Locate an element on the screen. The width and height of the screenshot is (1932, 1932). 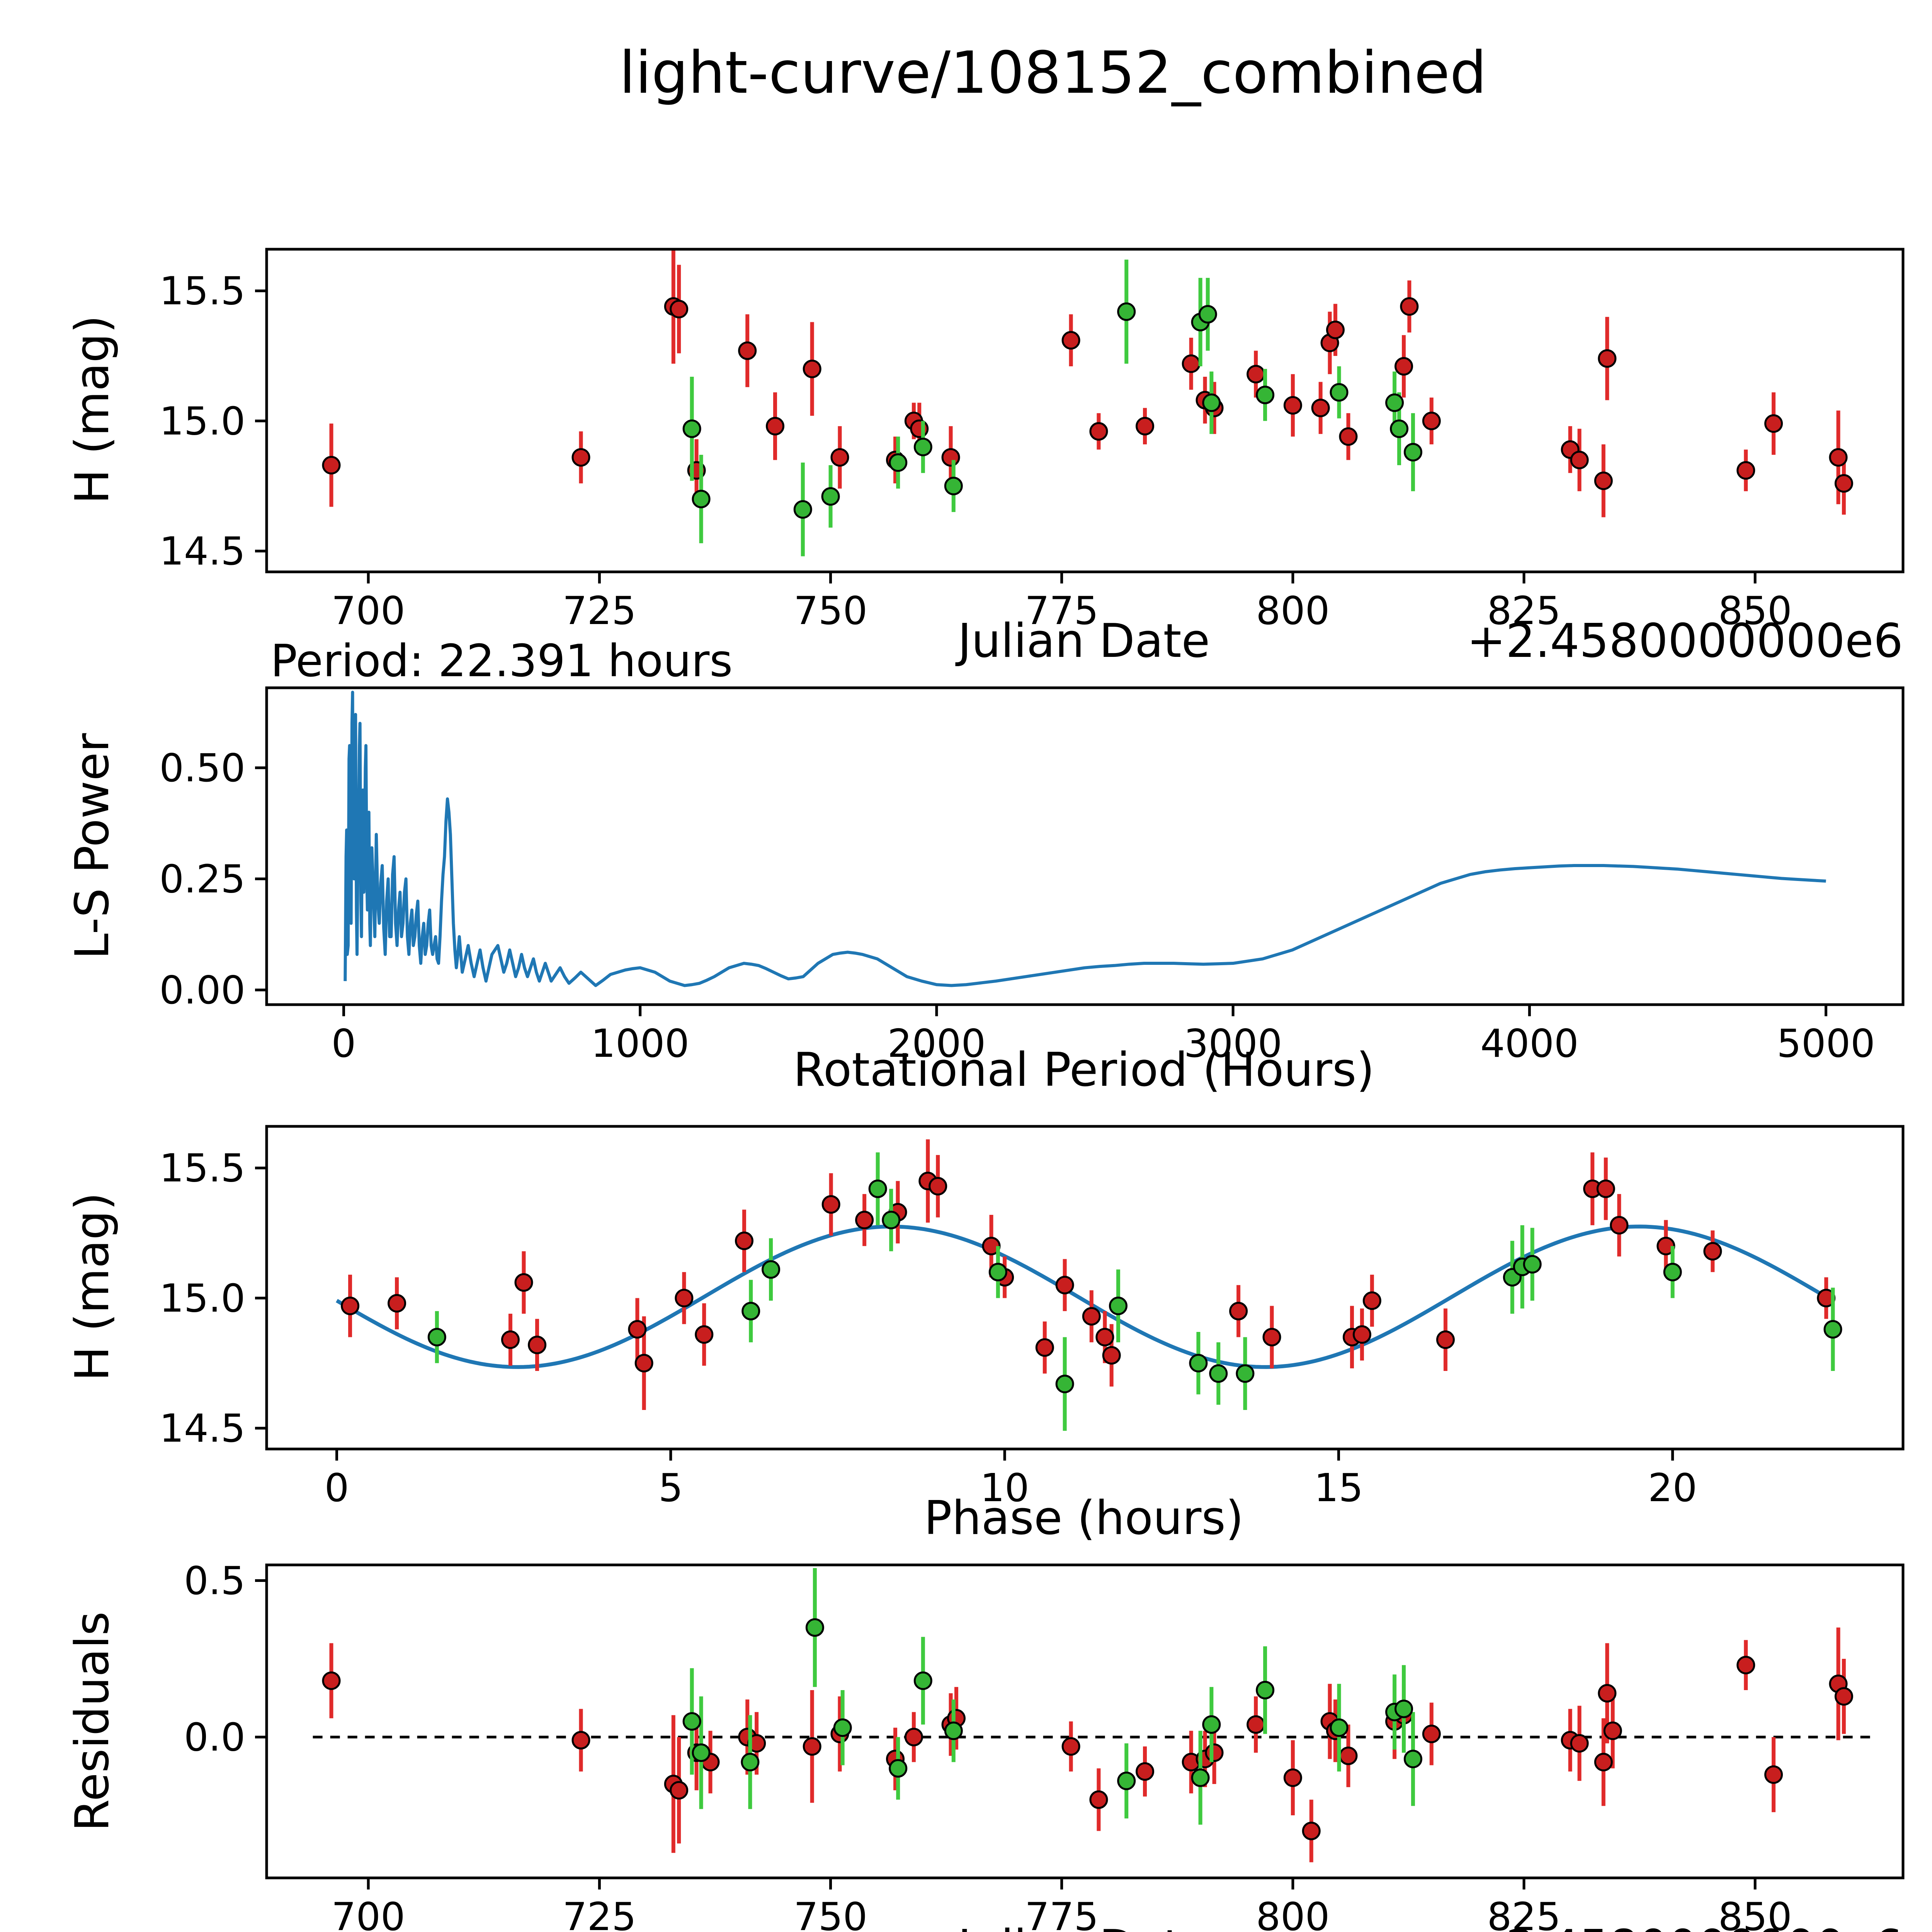
y-tick-label: 0.50 is located at coordinates (202, 768).